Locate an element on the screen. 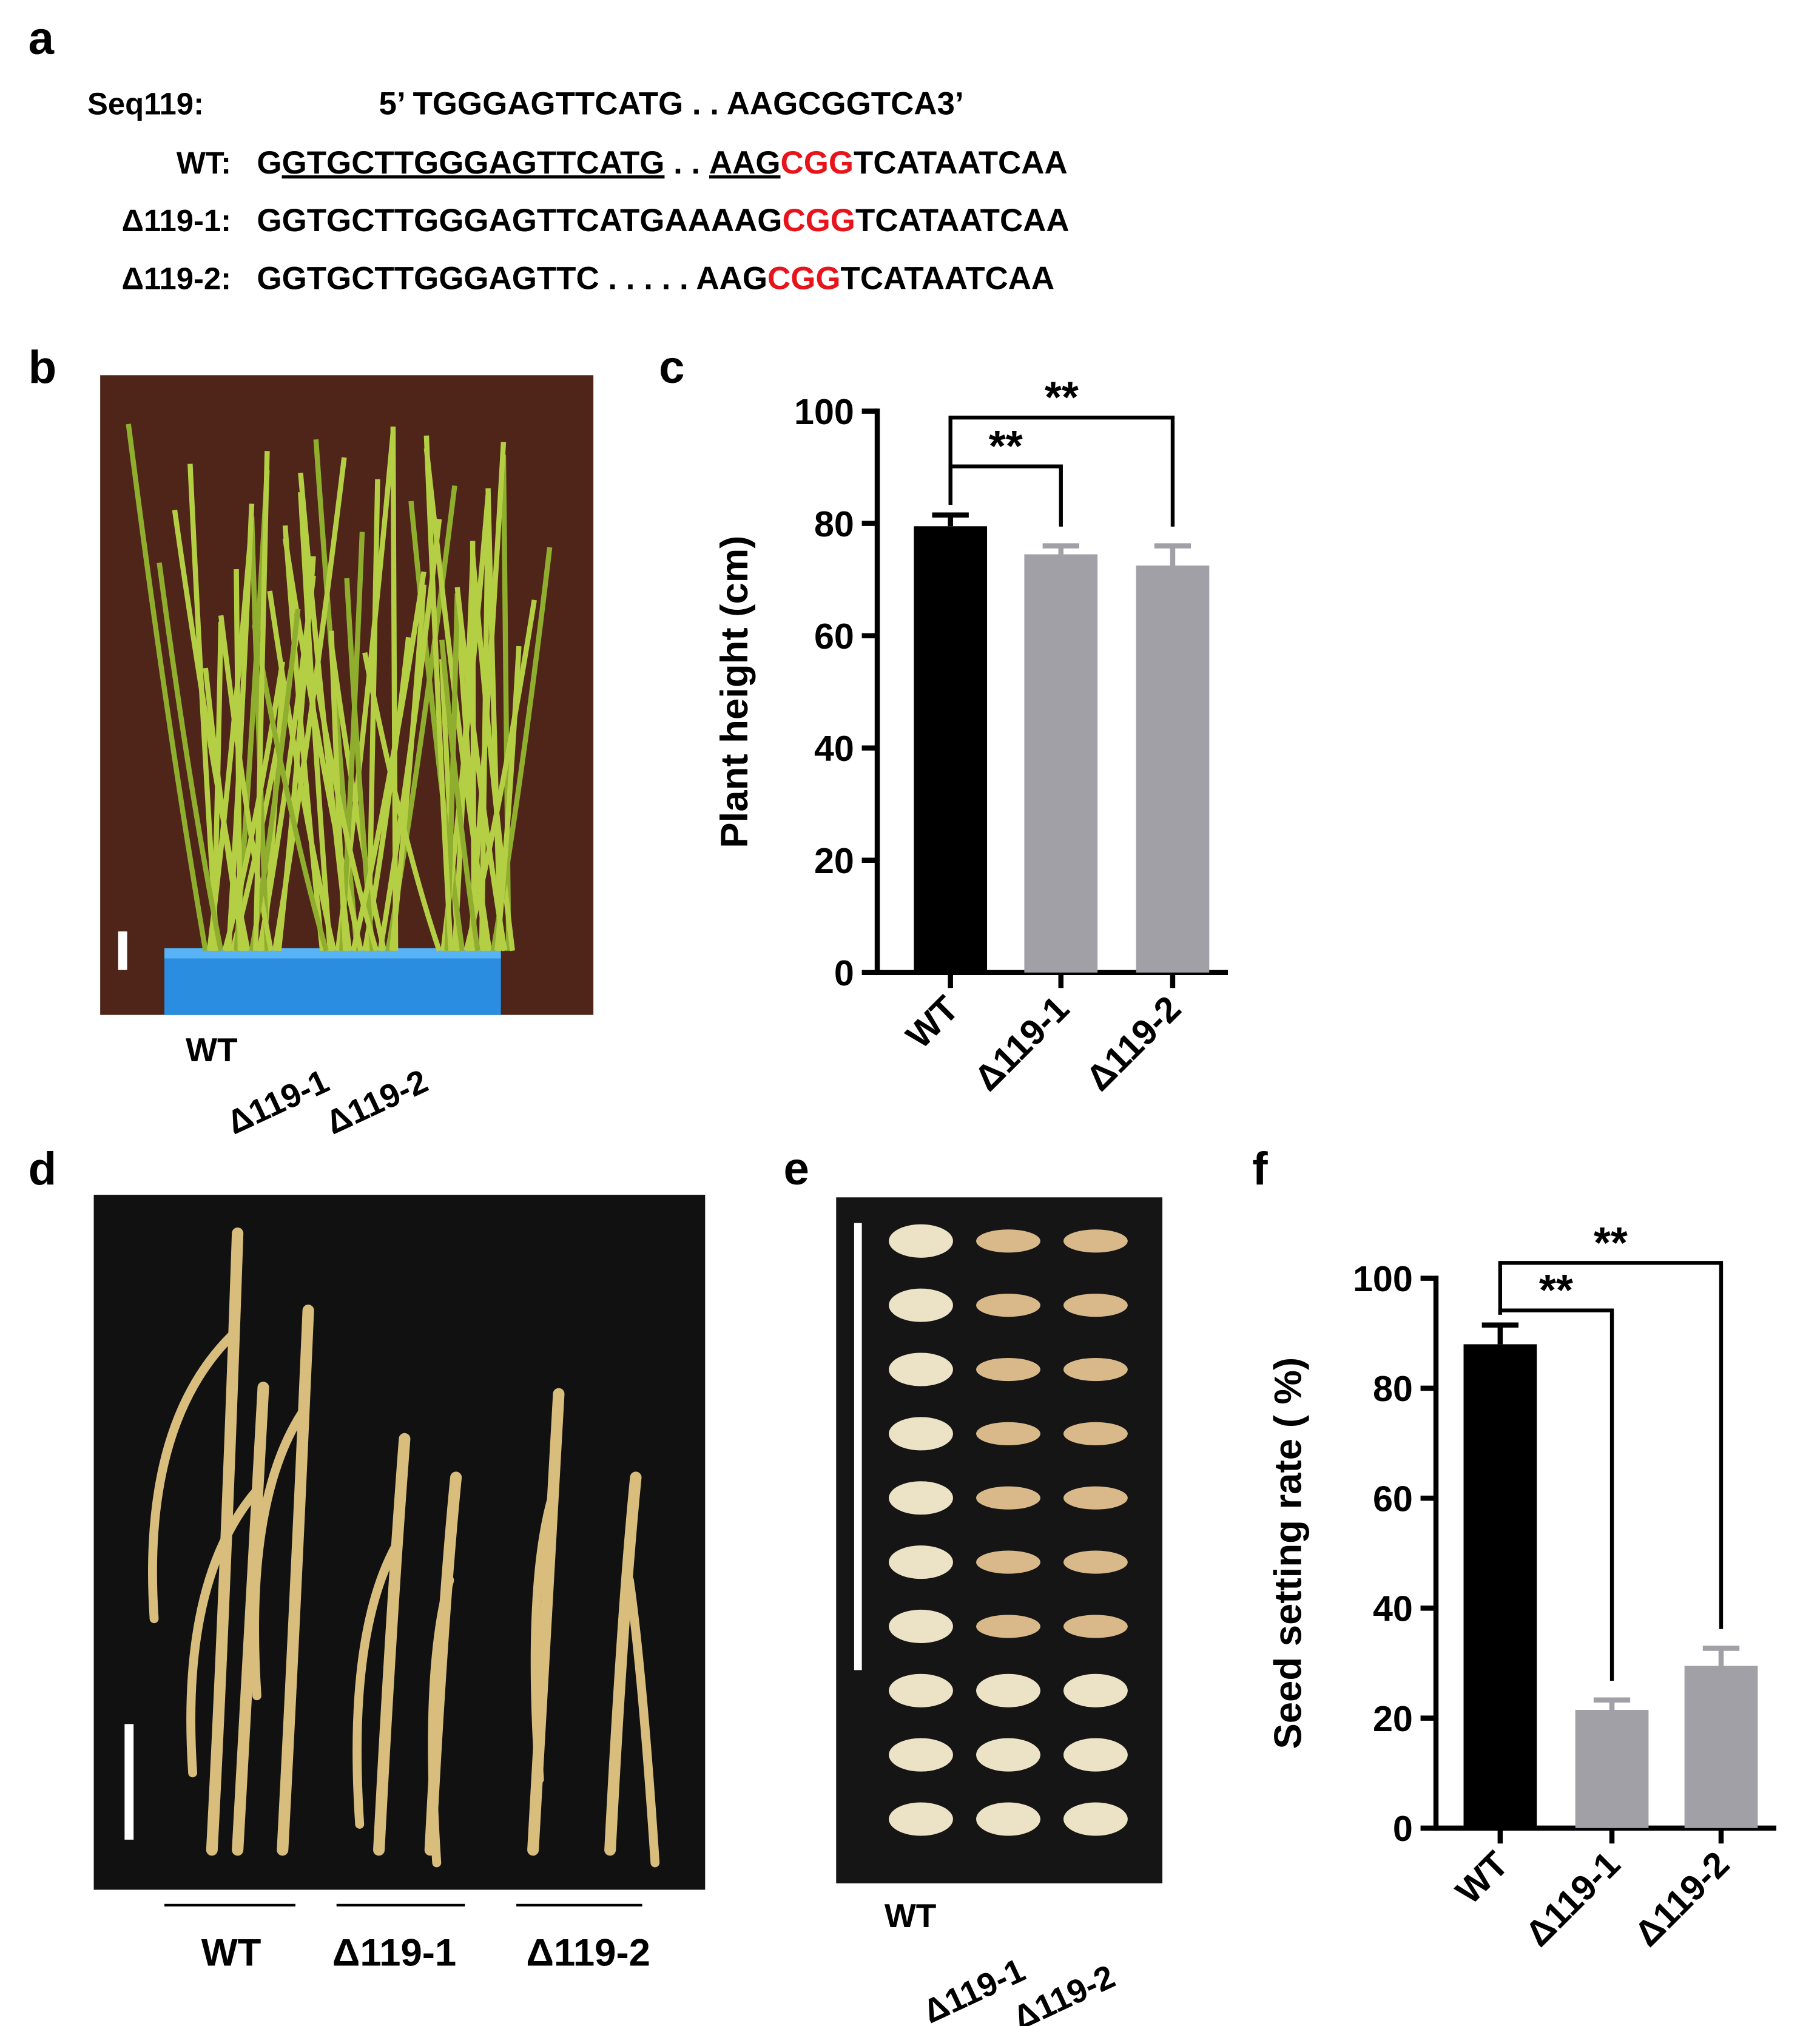  sequence-label: Seq119: is located at coordinates (145, 104).